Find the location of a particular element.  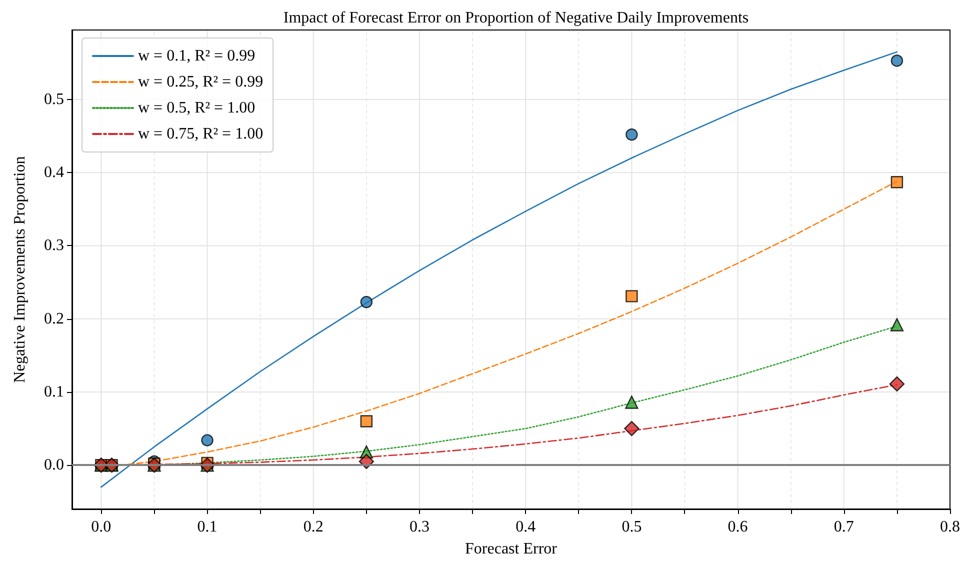

x-tick-label: 0.1 is located at coordinates (207, 527).